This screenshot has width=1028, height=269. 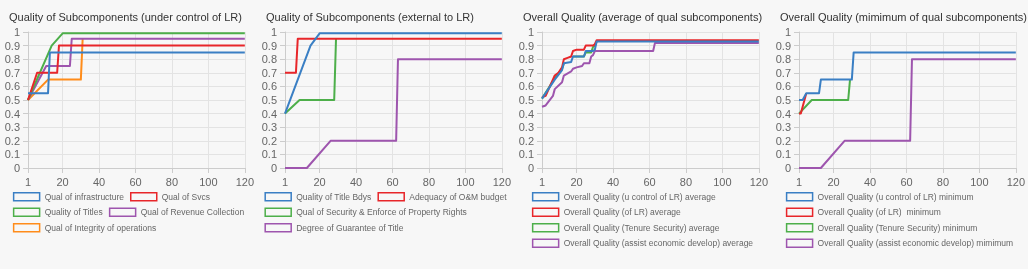 What do you see at coordinates (907, 76) in the screenshot?
I see `line-series` at bounding box center [907, 76].